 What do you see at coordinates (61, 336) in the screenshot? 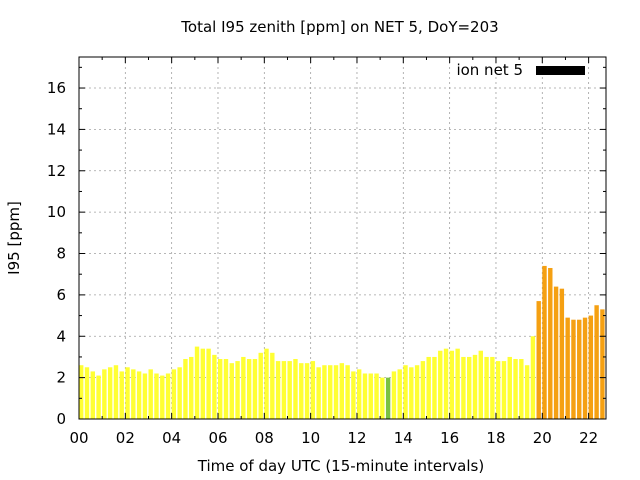
I see `y-tick-label: 4` at bounding box center [61, 336].